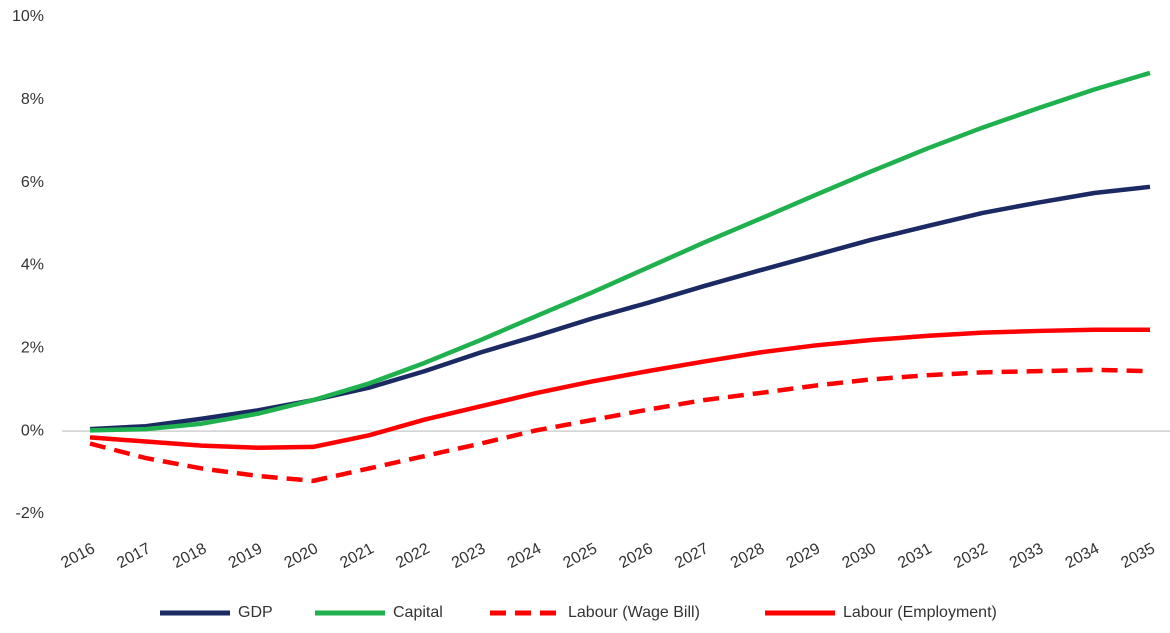 The width and height of the screenshot is (1170, 633). Describe the element at coordinates (134, 556) in the screenshot. I see `x-tick-label: 2017` at that location.